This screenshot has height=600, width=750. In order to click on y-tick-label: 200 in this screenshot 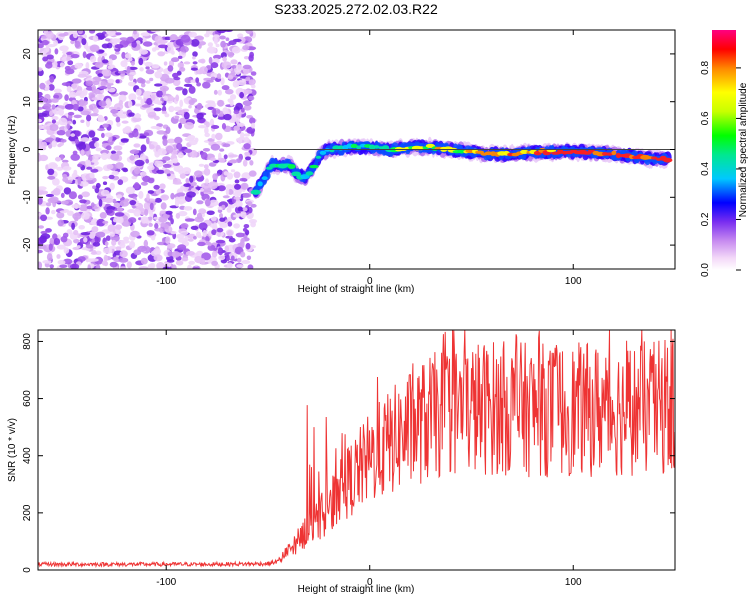, I will do `click(27, 512)`.